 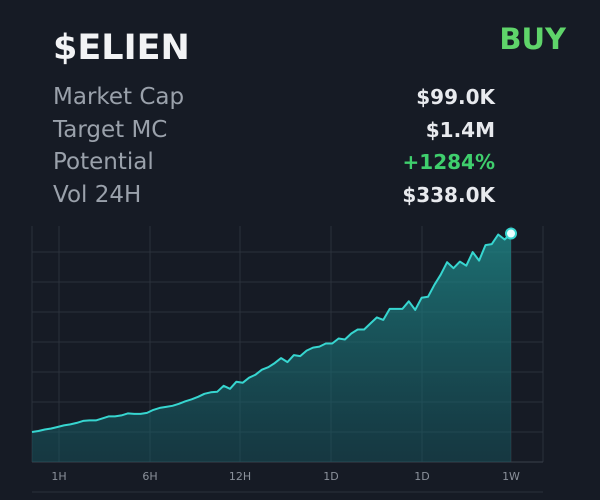 I want to click on token-ticker: $ELIEN, so click(x=121, y=48).